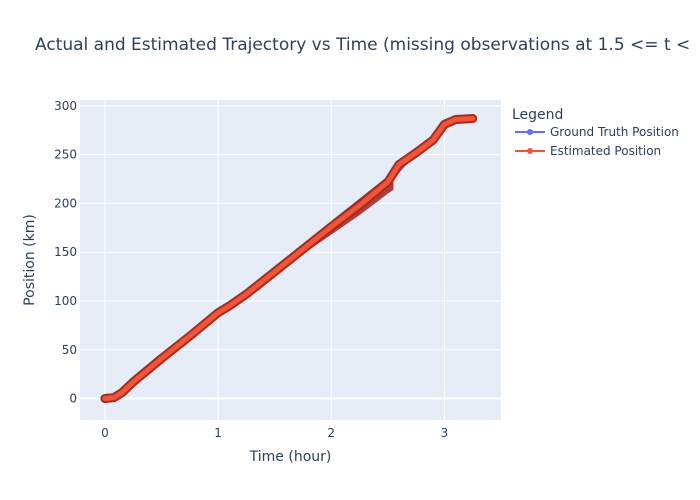 The width and height of the screenshot is (700, 500). What do you see at coordinates (73, 399) in the screenshot?
I see `y-tick-label: 0` at bounding box center [73, 399].